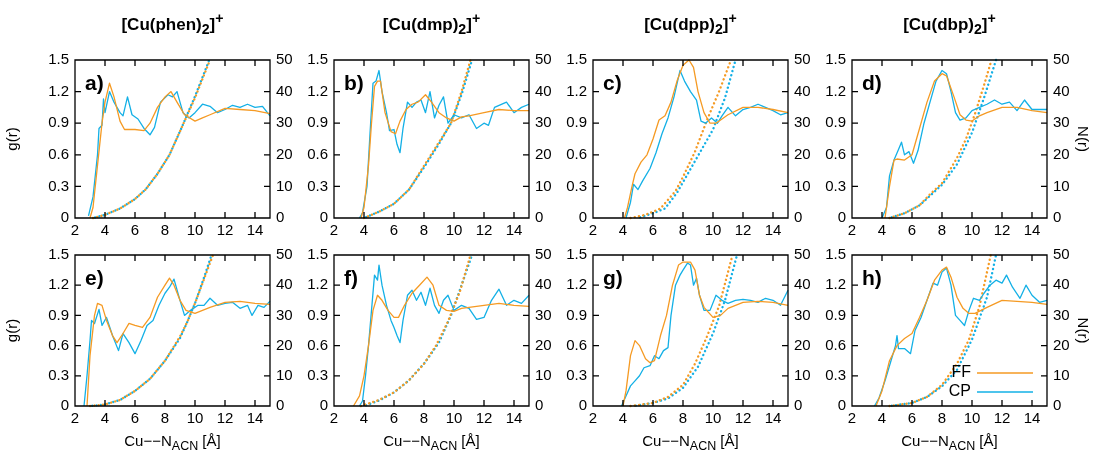 The width and height of the screenshot is (1101, 459). I want to click on chart-title: [Cu(phen)$_{2}$]$^{+}$, so click(172, 24).